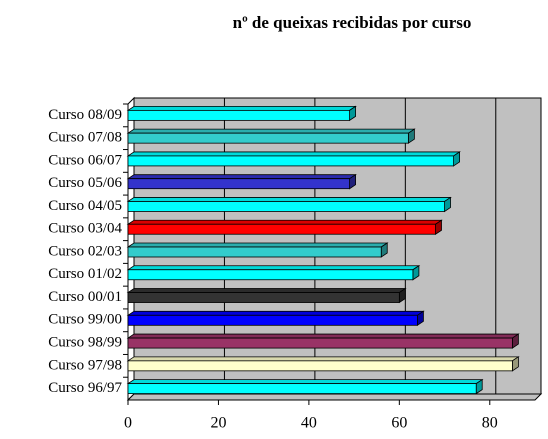 The width and height of the screenshot is (548, 439). What do you see at coordinates (399, 423) in the screenshot?
I see `x-tick-label: 60` at bounding box center [399, 423].